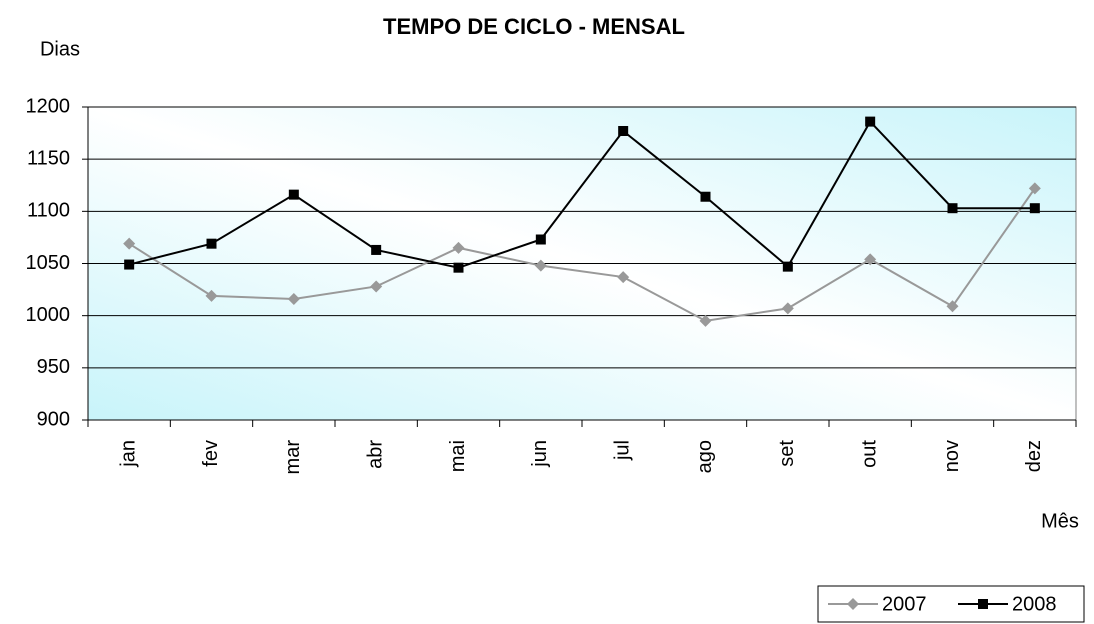 This screenshot has height=624, width=1094. What do you see at coordinates (48, 211) in the screenshot?
I see `y-tick-label: 1100` at bounding box center [48, 211].